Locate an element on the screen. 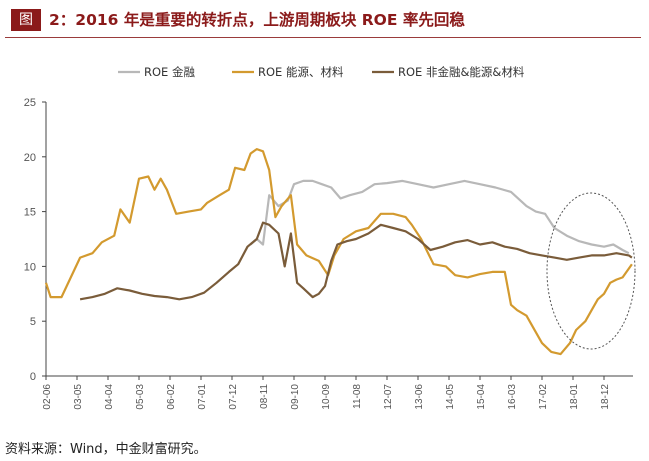 The image size is (649, 461). x-tick-label: 17-02 is located at coordinates (543, 397).